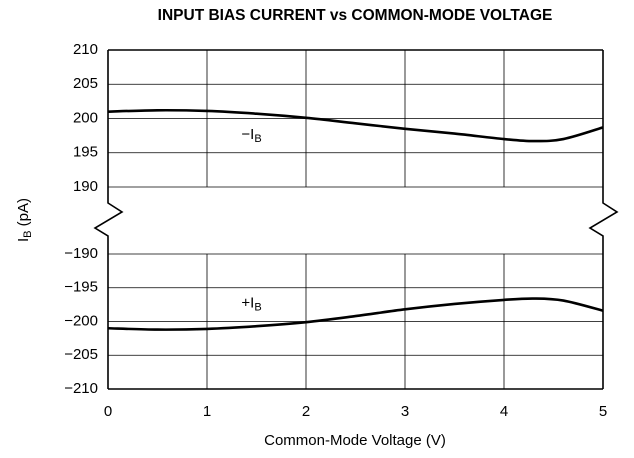 The image size is (634, 458). I want to click on x-tick-label: 1, so click(207, 411).